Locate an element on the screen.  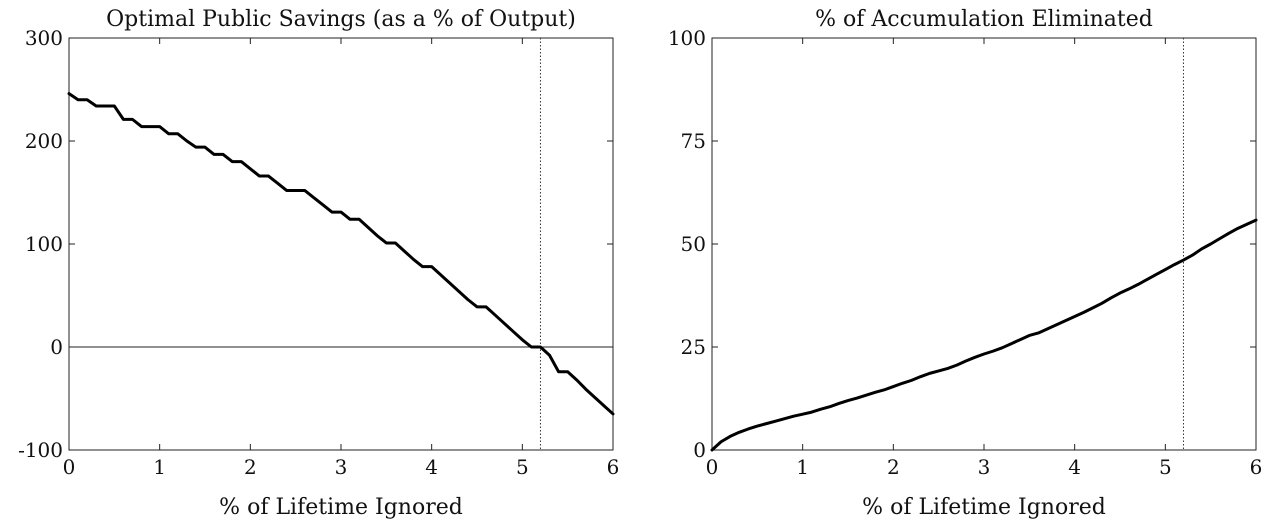
y-tick-label: 50 is located at coordinates (693, 244).